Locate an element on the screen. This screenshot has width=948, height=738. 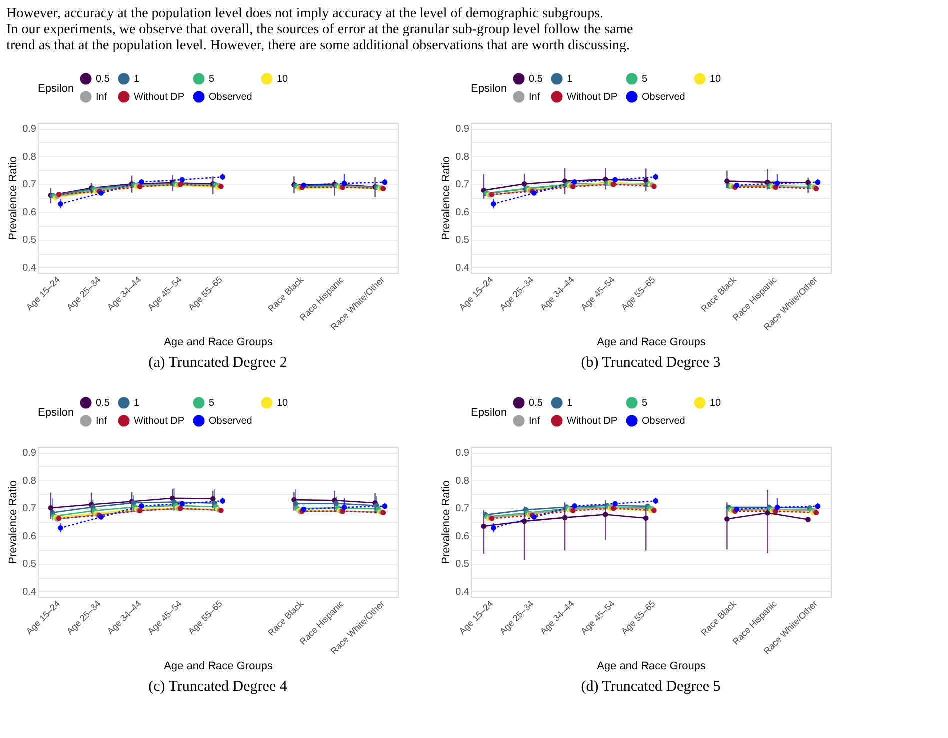
text: In our experiments, we observe that overall, the sources of error at the granular sub-group level follow the same trend as that at the population level. However, there are some additional observations that are worth discussing. is located at coordinates (320, 38).